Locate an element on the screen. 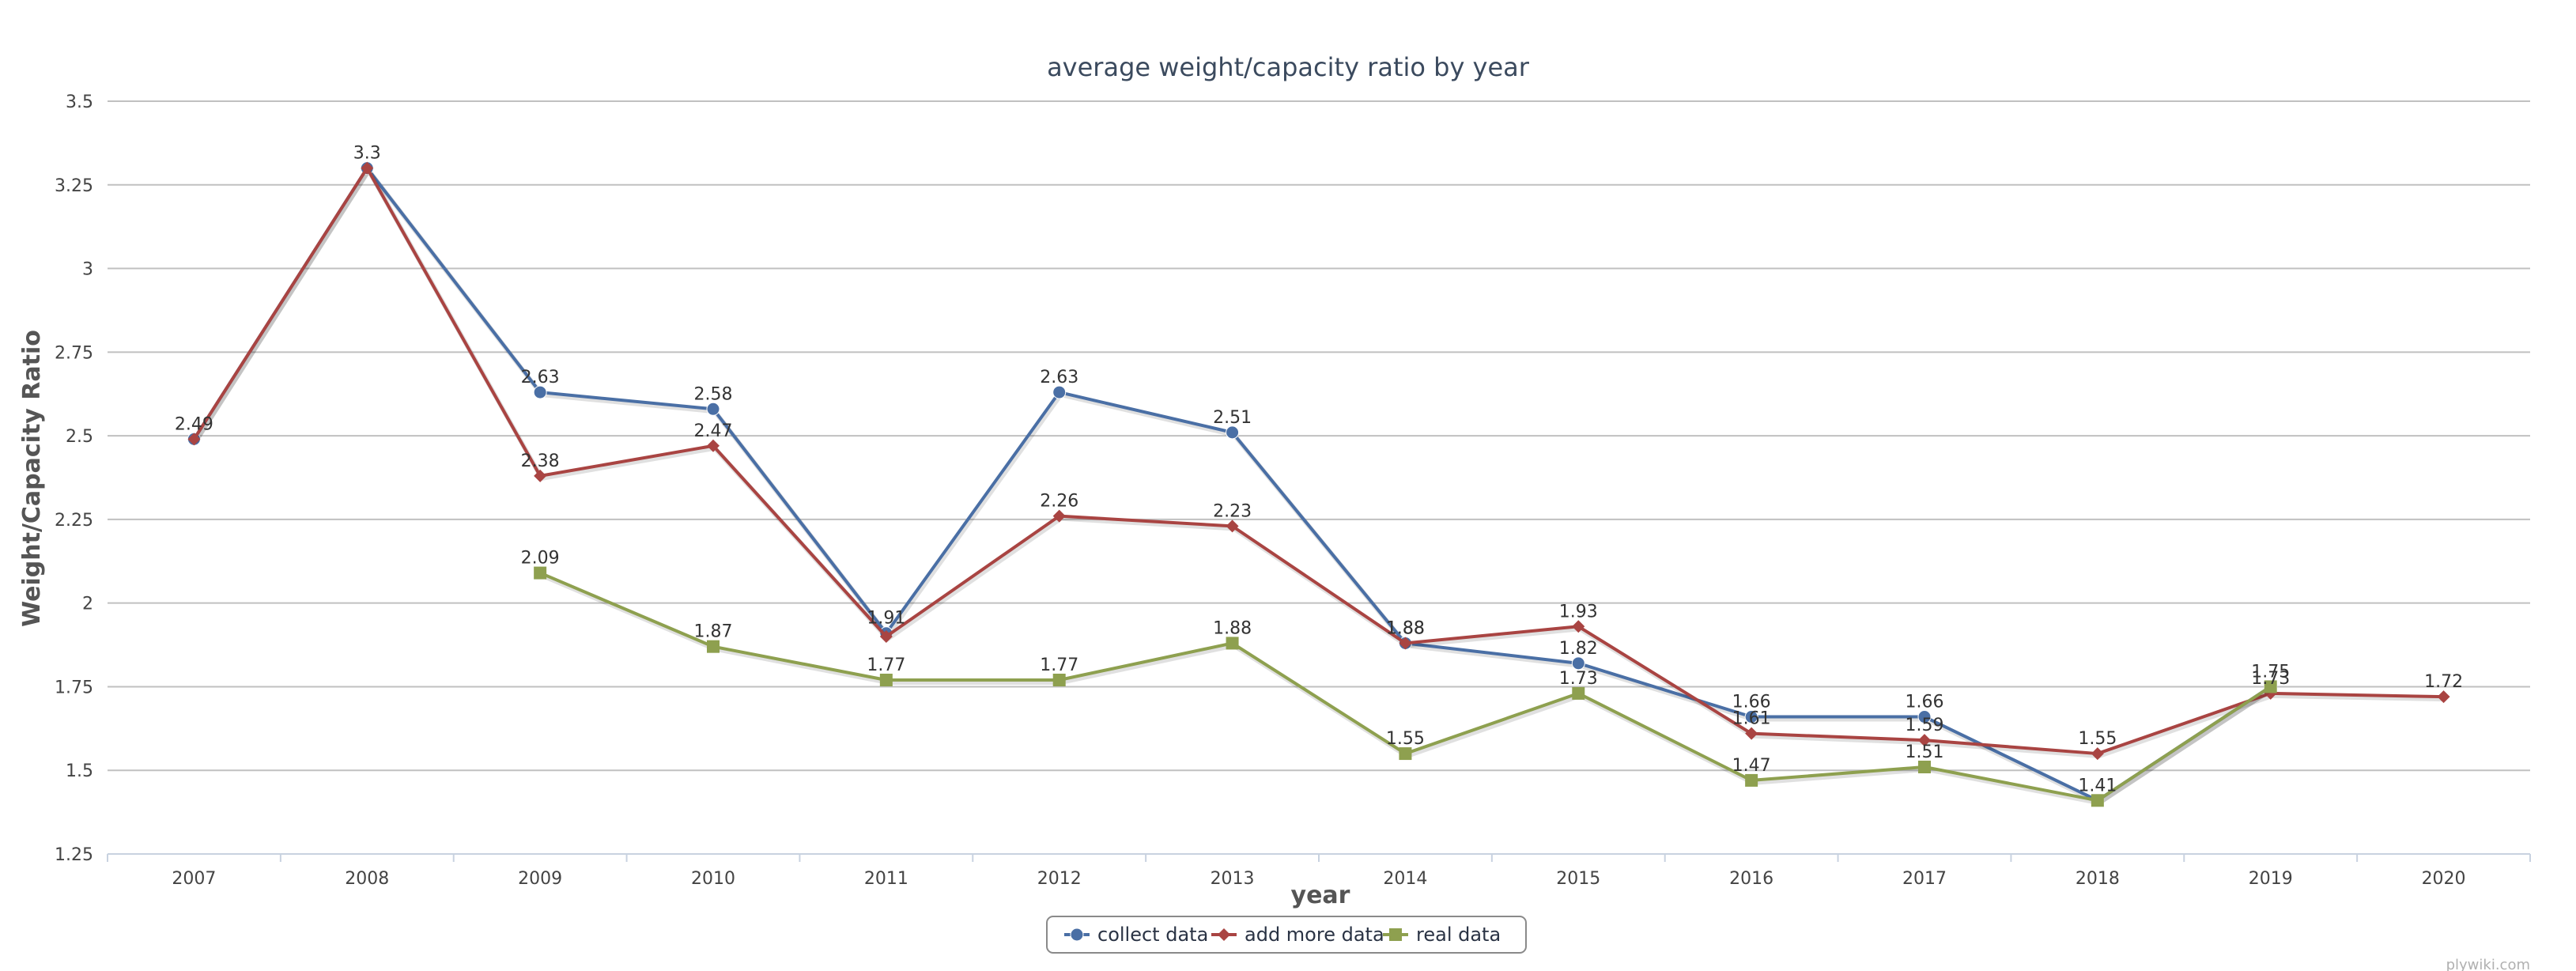 The height and width of the screenshot is (971, 2576). legend-item: add more data is located at coordinates (1297, 935).